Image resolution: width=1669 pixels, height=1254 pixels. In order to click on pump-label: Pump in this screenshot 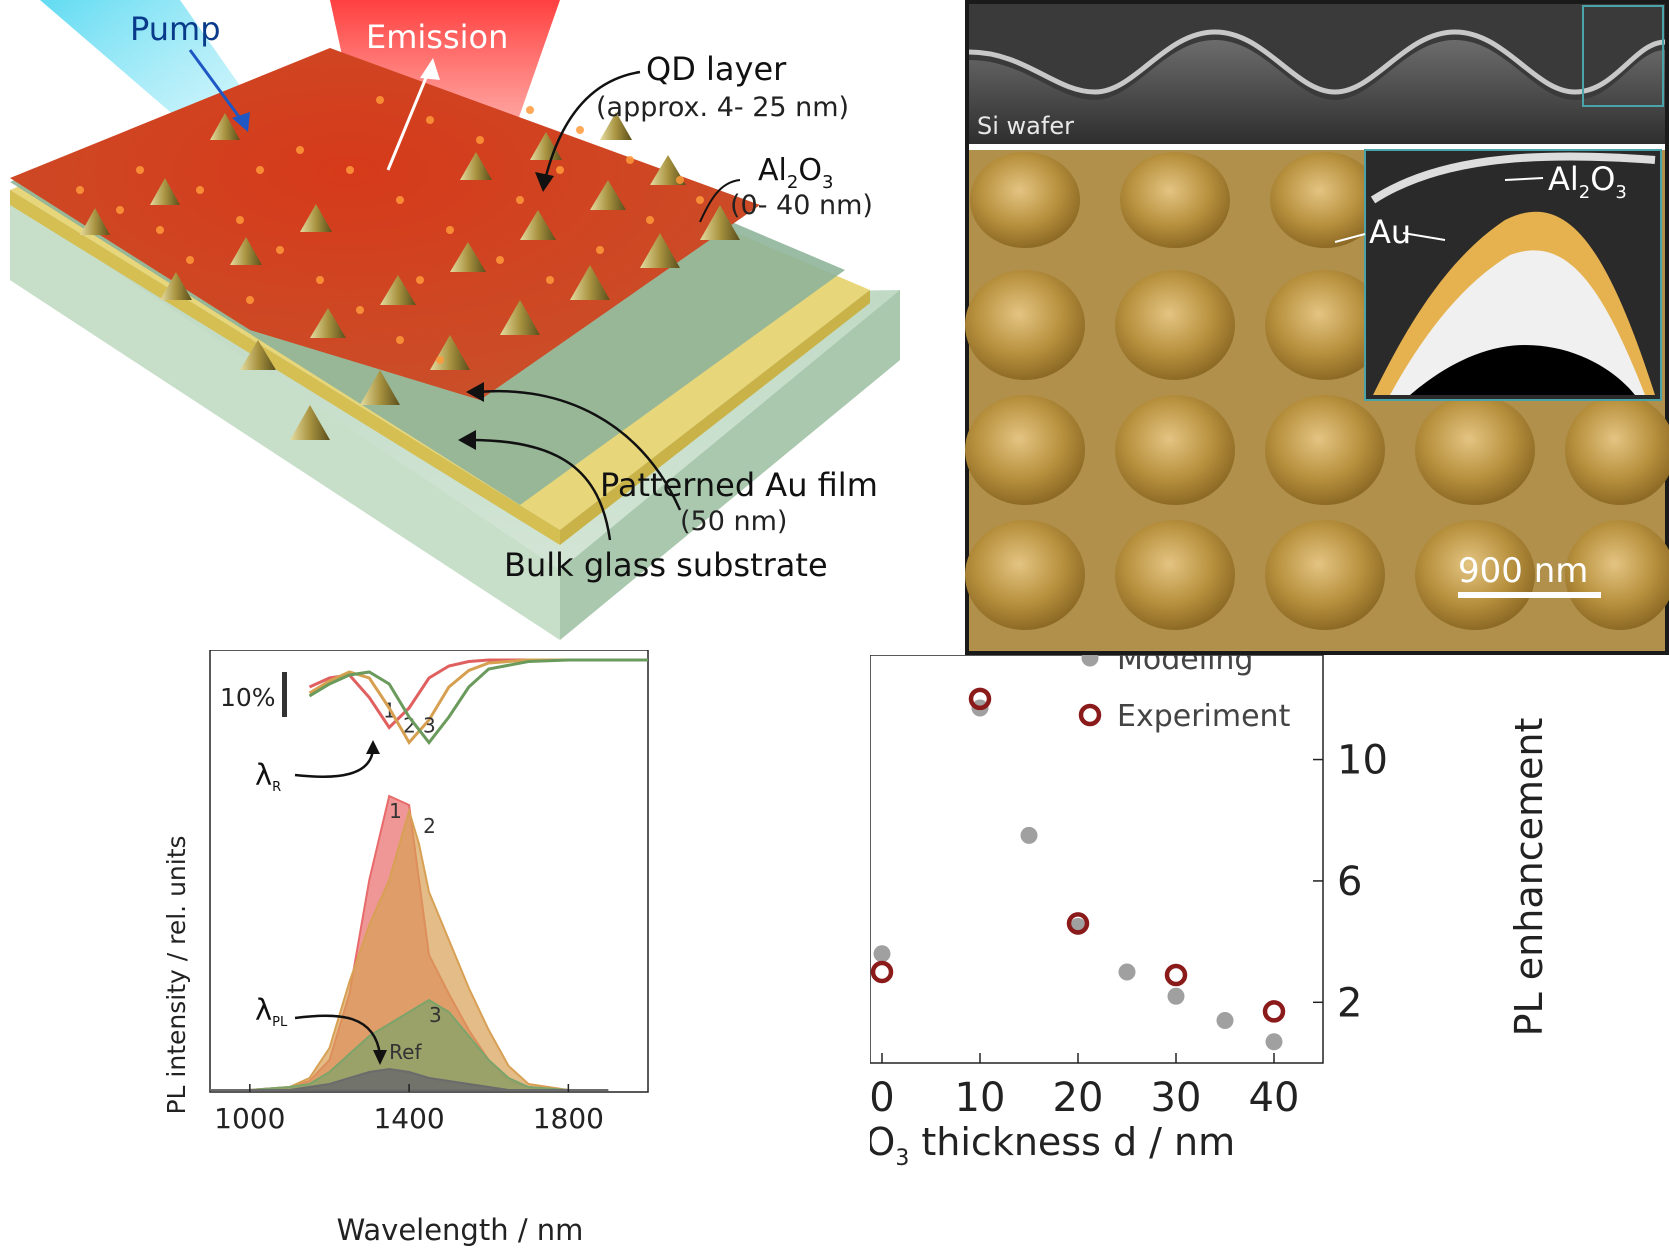, I will do `click(175, 29)`.